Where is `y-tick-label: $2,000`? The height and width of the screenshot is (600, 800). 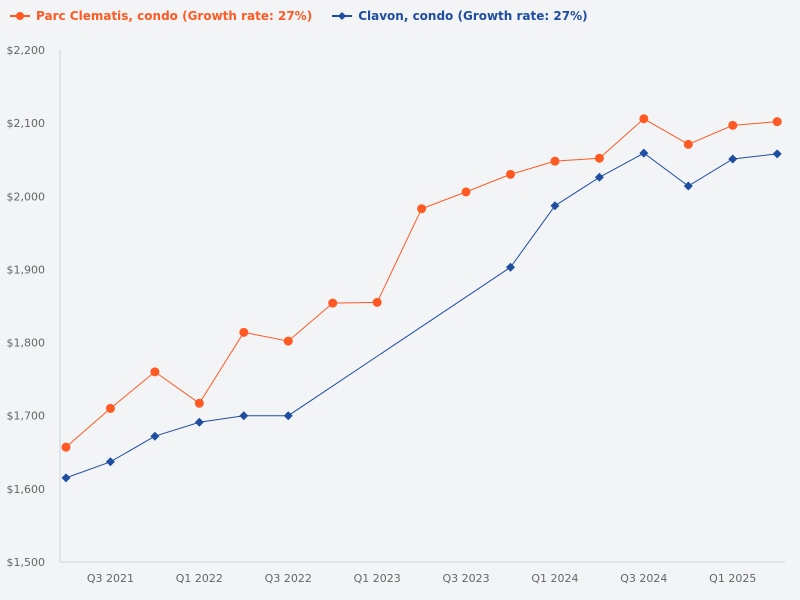
y-tick-label: $2,000 is located at coordinates (26, 196).